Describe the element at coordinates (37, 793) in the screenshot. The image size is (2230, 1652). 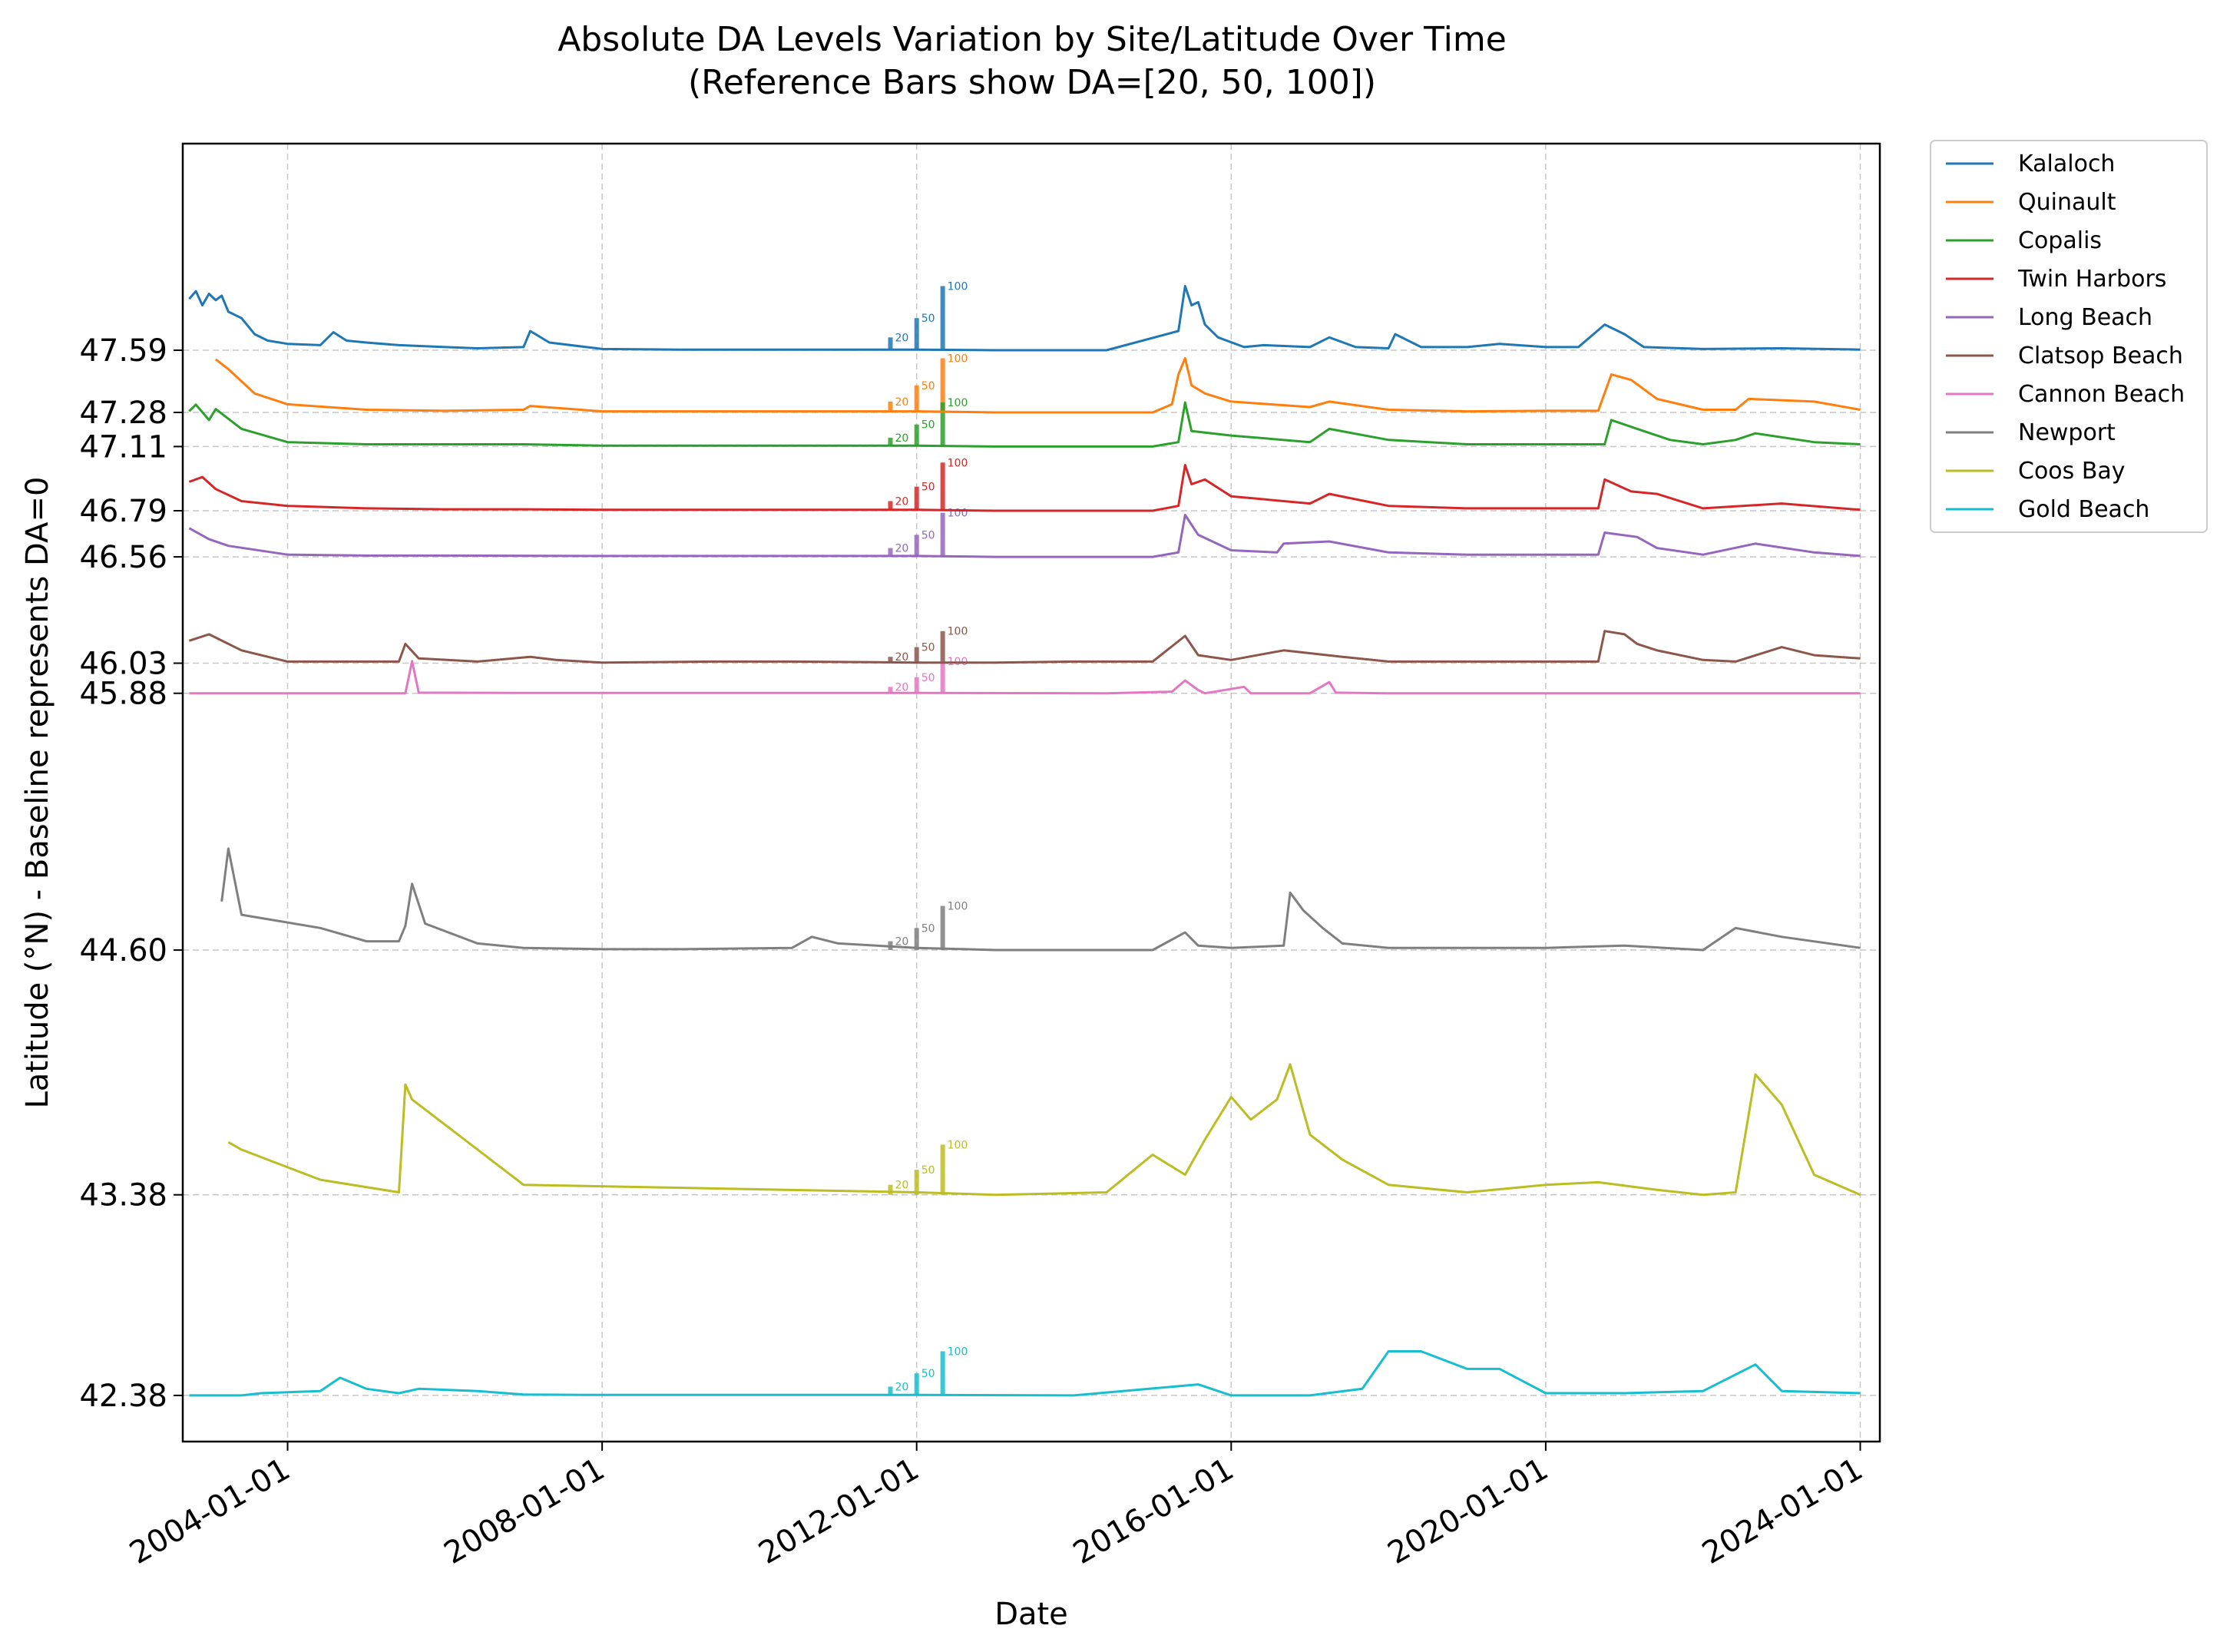
I see `y-axis-label: Latitude (°N) - Baseline represents DA=0` at that location.